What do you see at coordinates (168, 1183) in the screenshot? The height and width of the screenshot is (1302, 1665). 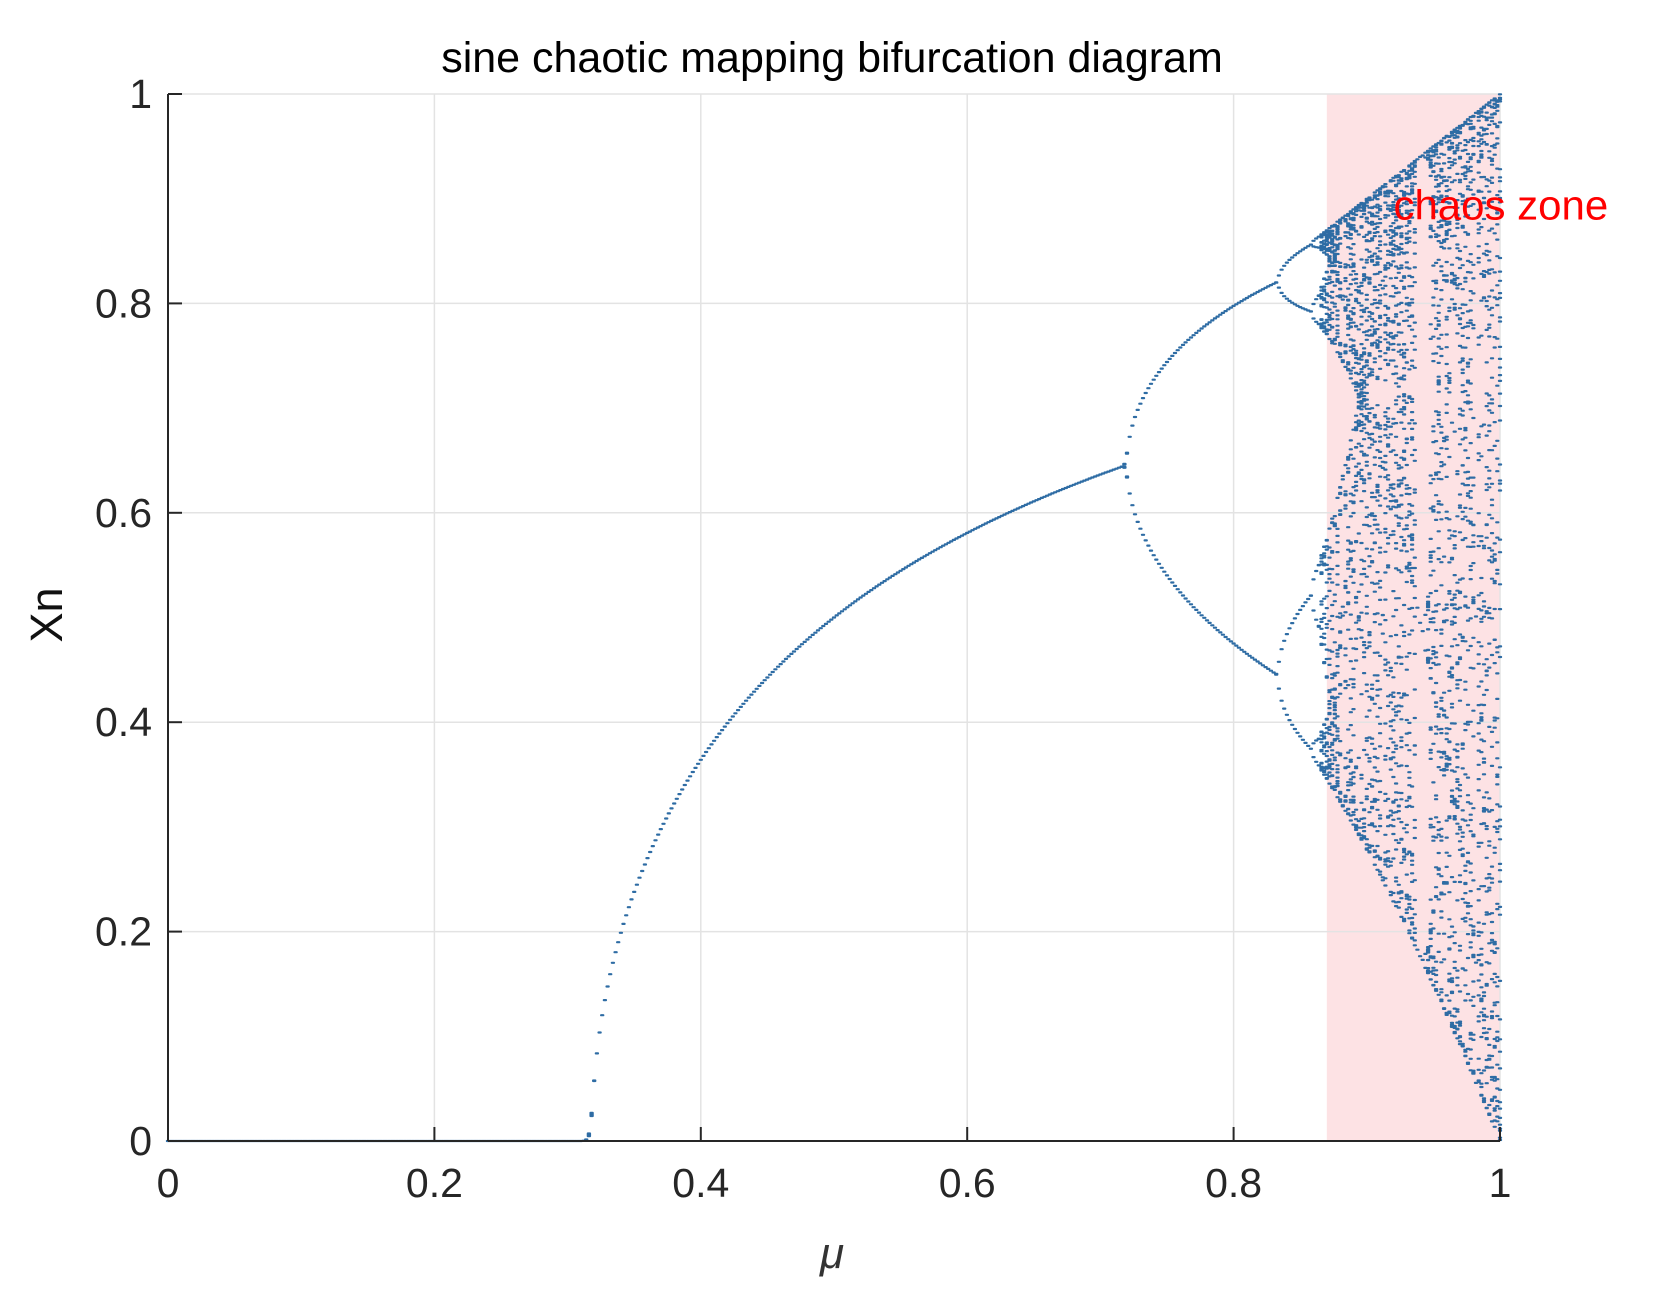 I see `x-tick-label: 0` at bounding box center [168, 1183].